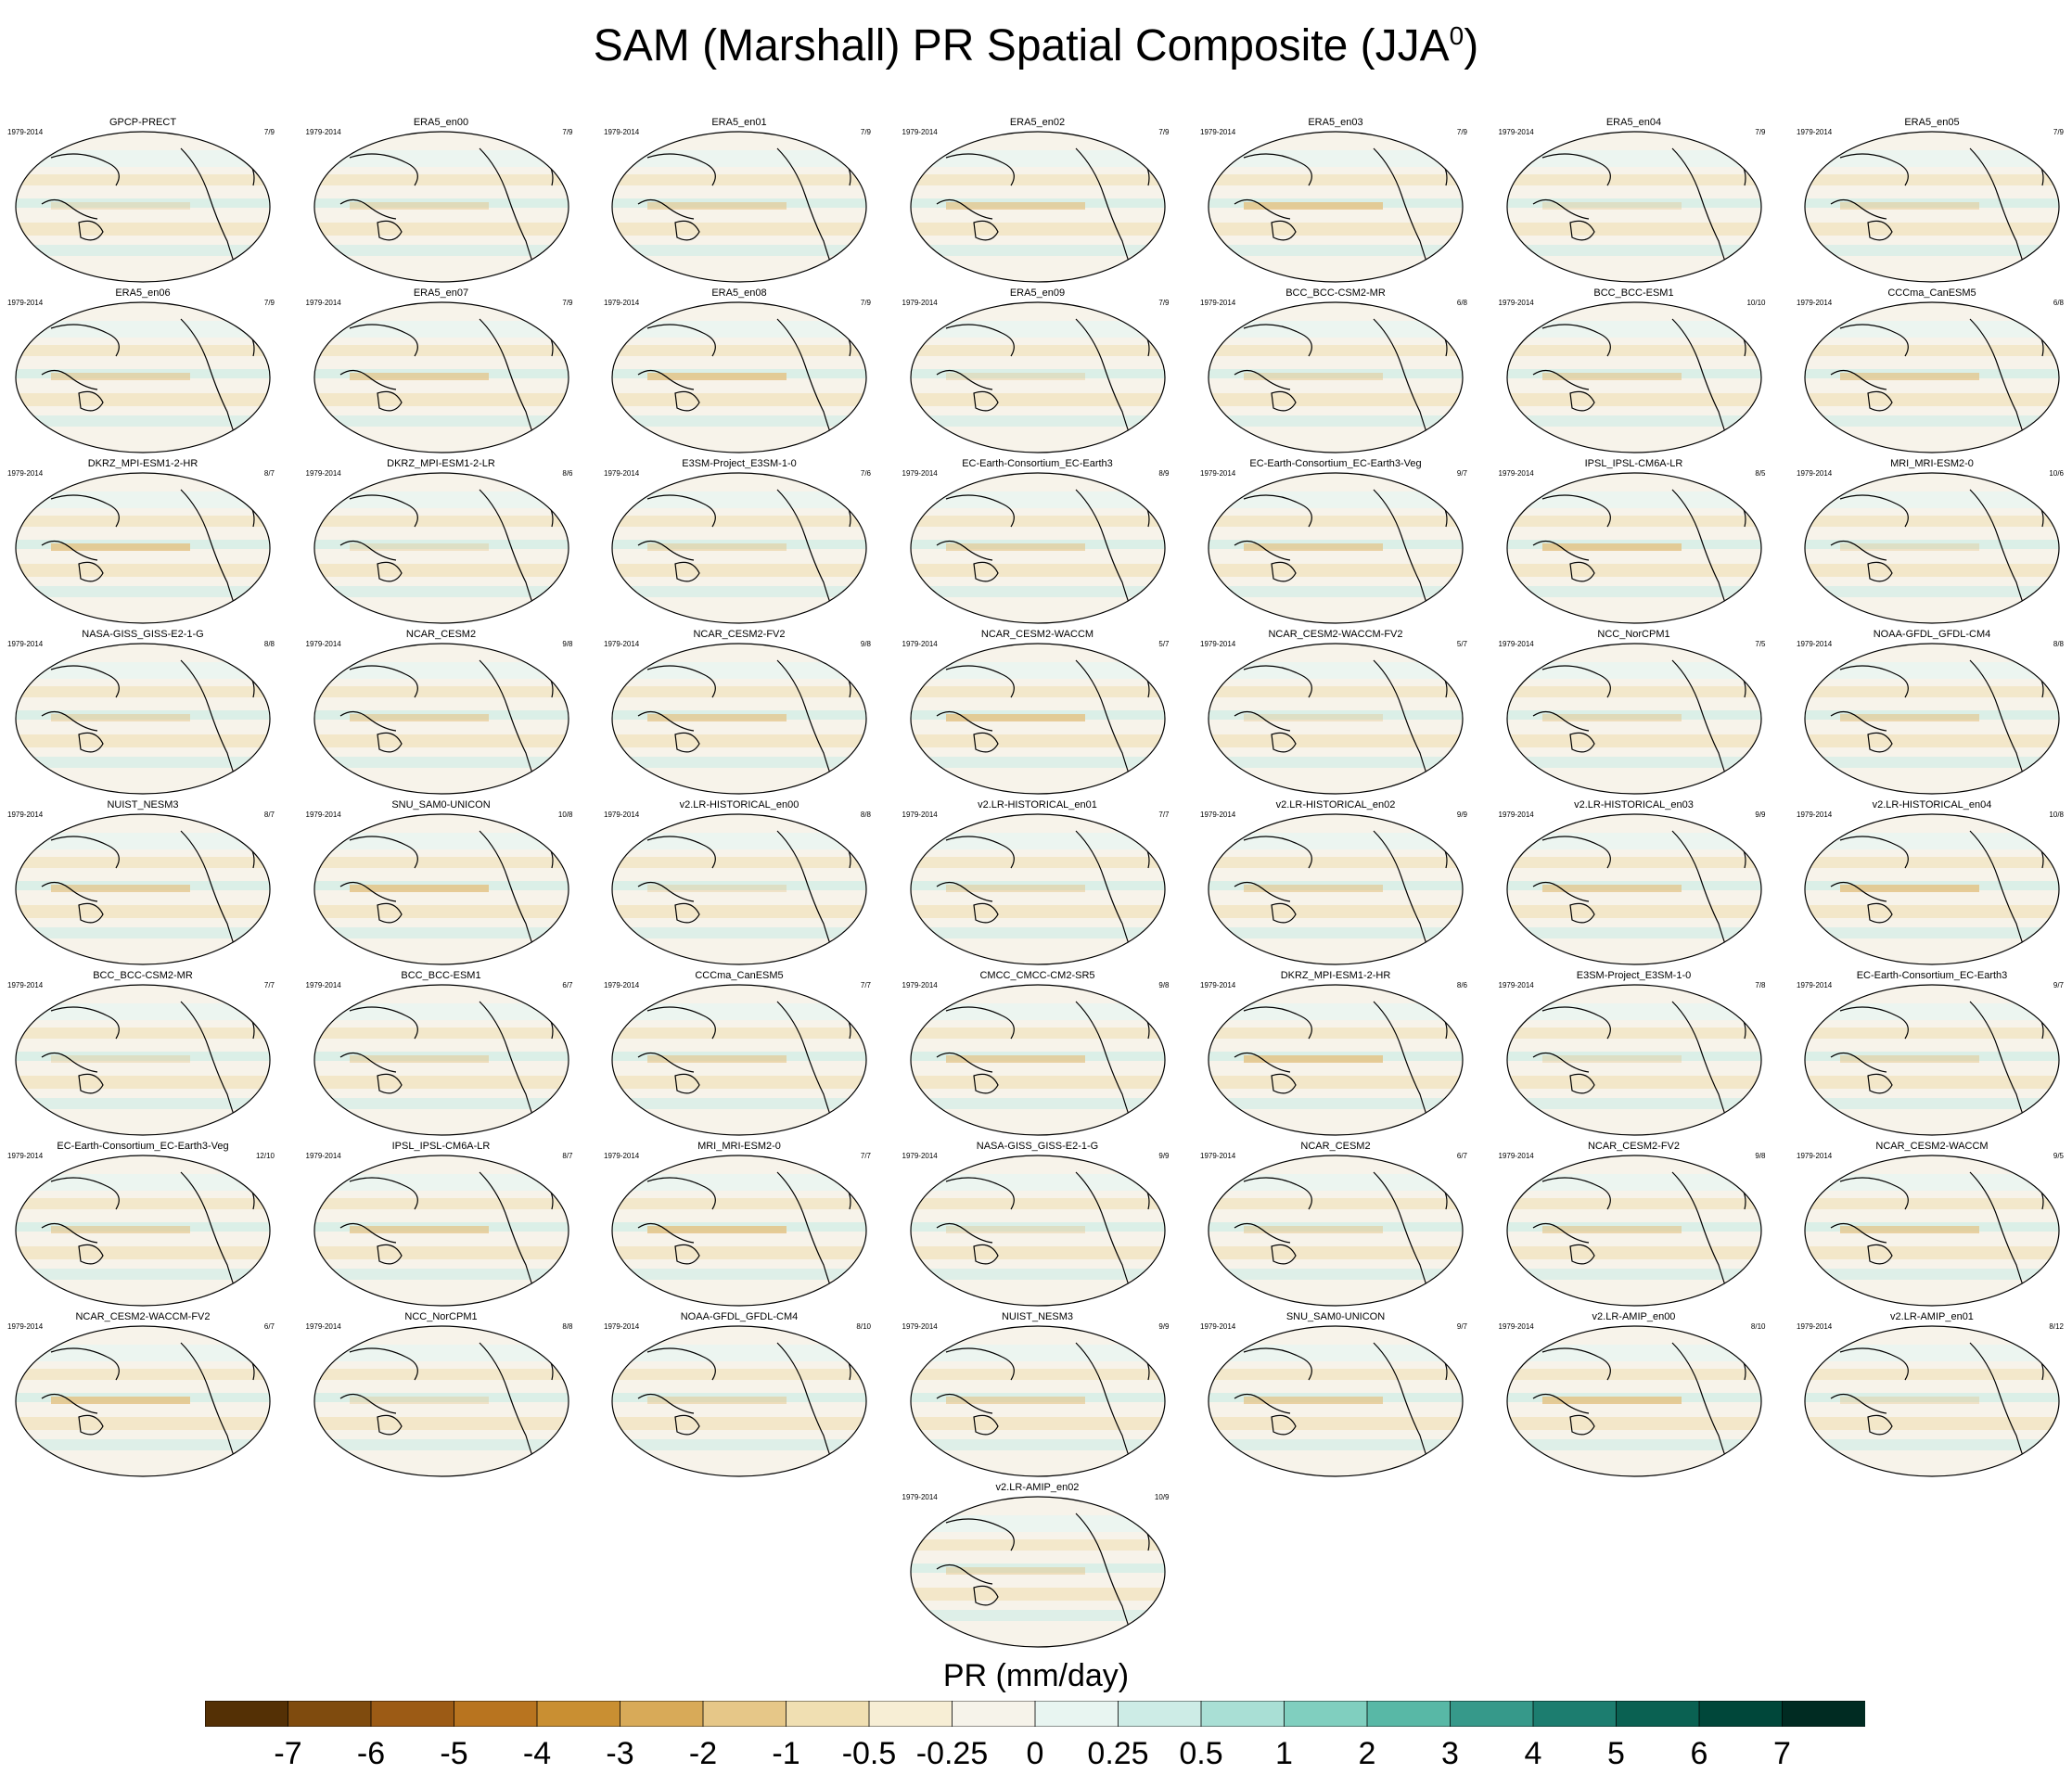  What do you see at coordinates (865, 473) in the screenshot?
I see `panel-count: 7/6` at bounding box center [865, 473].